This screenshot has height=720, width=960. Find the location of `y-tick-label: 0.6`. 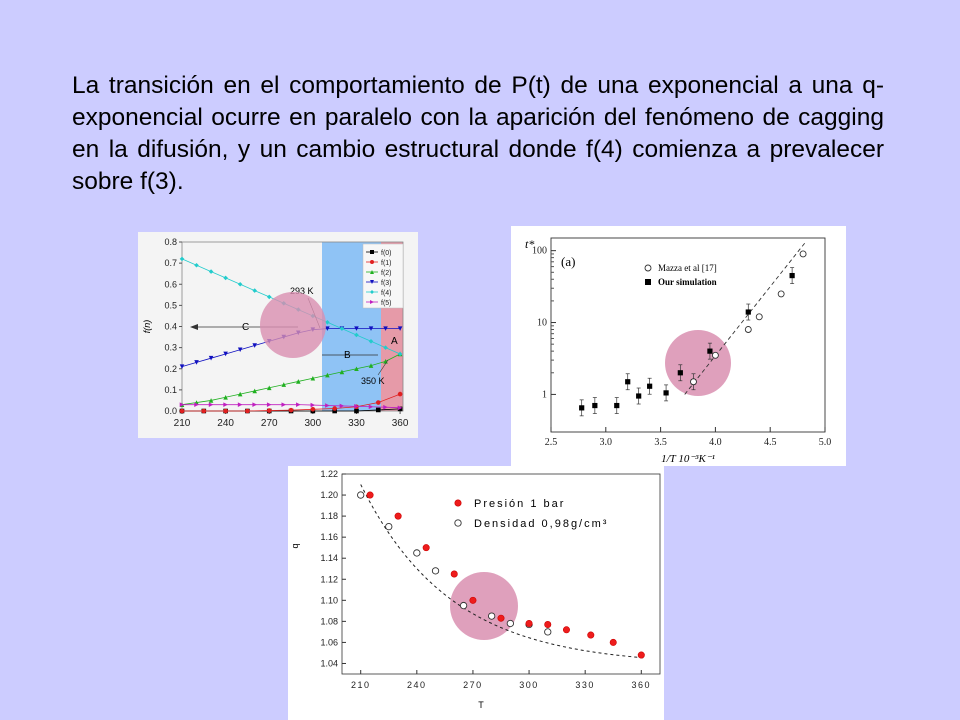

y-tick-label: 0.6 is located at coordinates (170, 284).